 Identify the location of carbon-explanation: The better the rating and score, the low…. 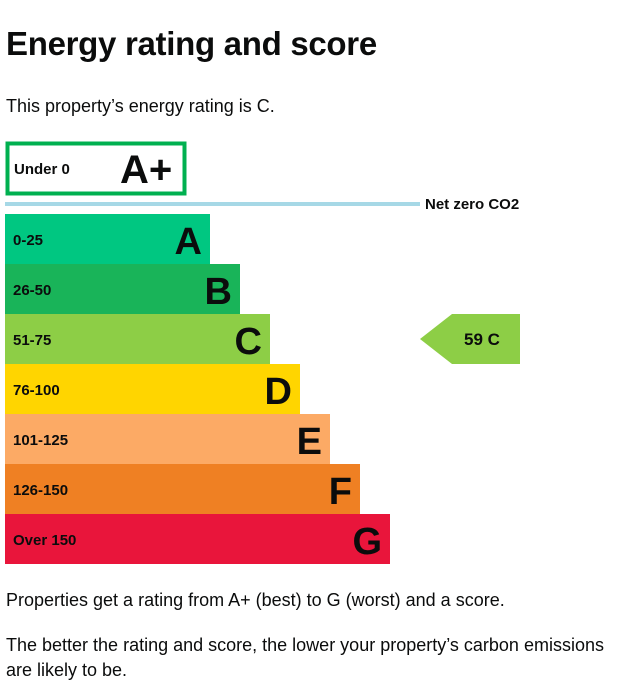
(305, 657).